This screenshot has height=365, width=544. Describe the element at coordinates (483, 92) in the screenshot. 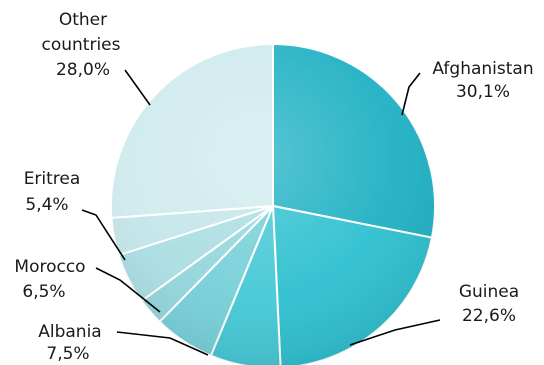

I see `value-afghanistan: 30,1%` at that location.